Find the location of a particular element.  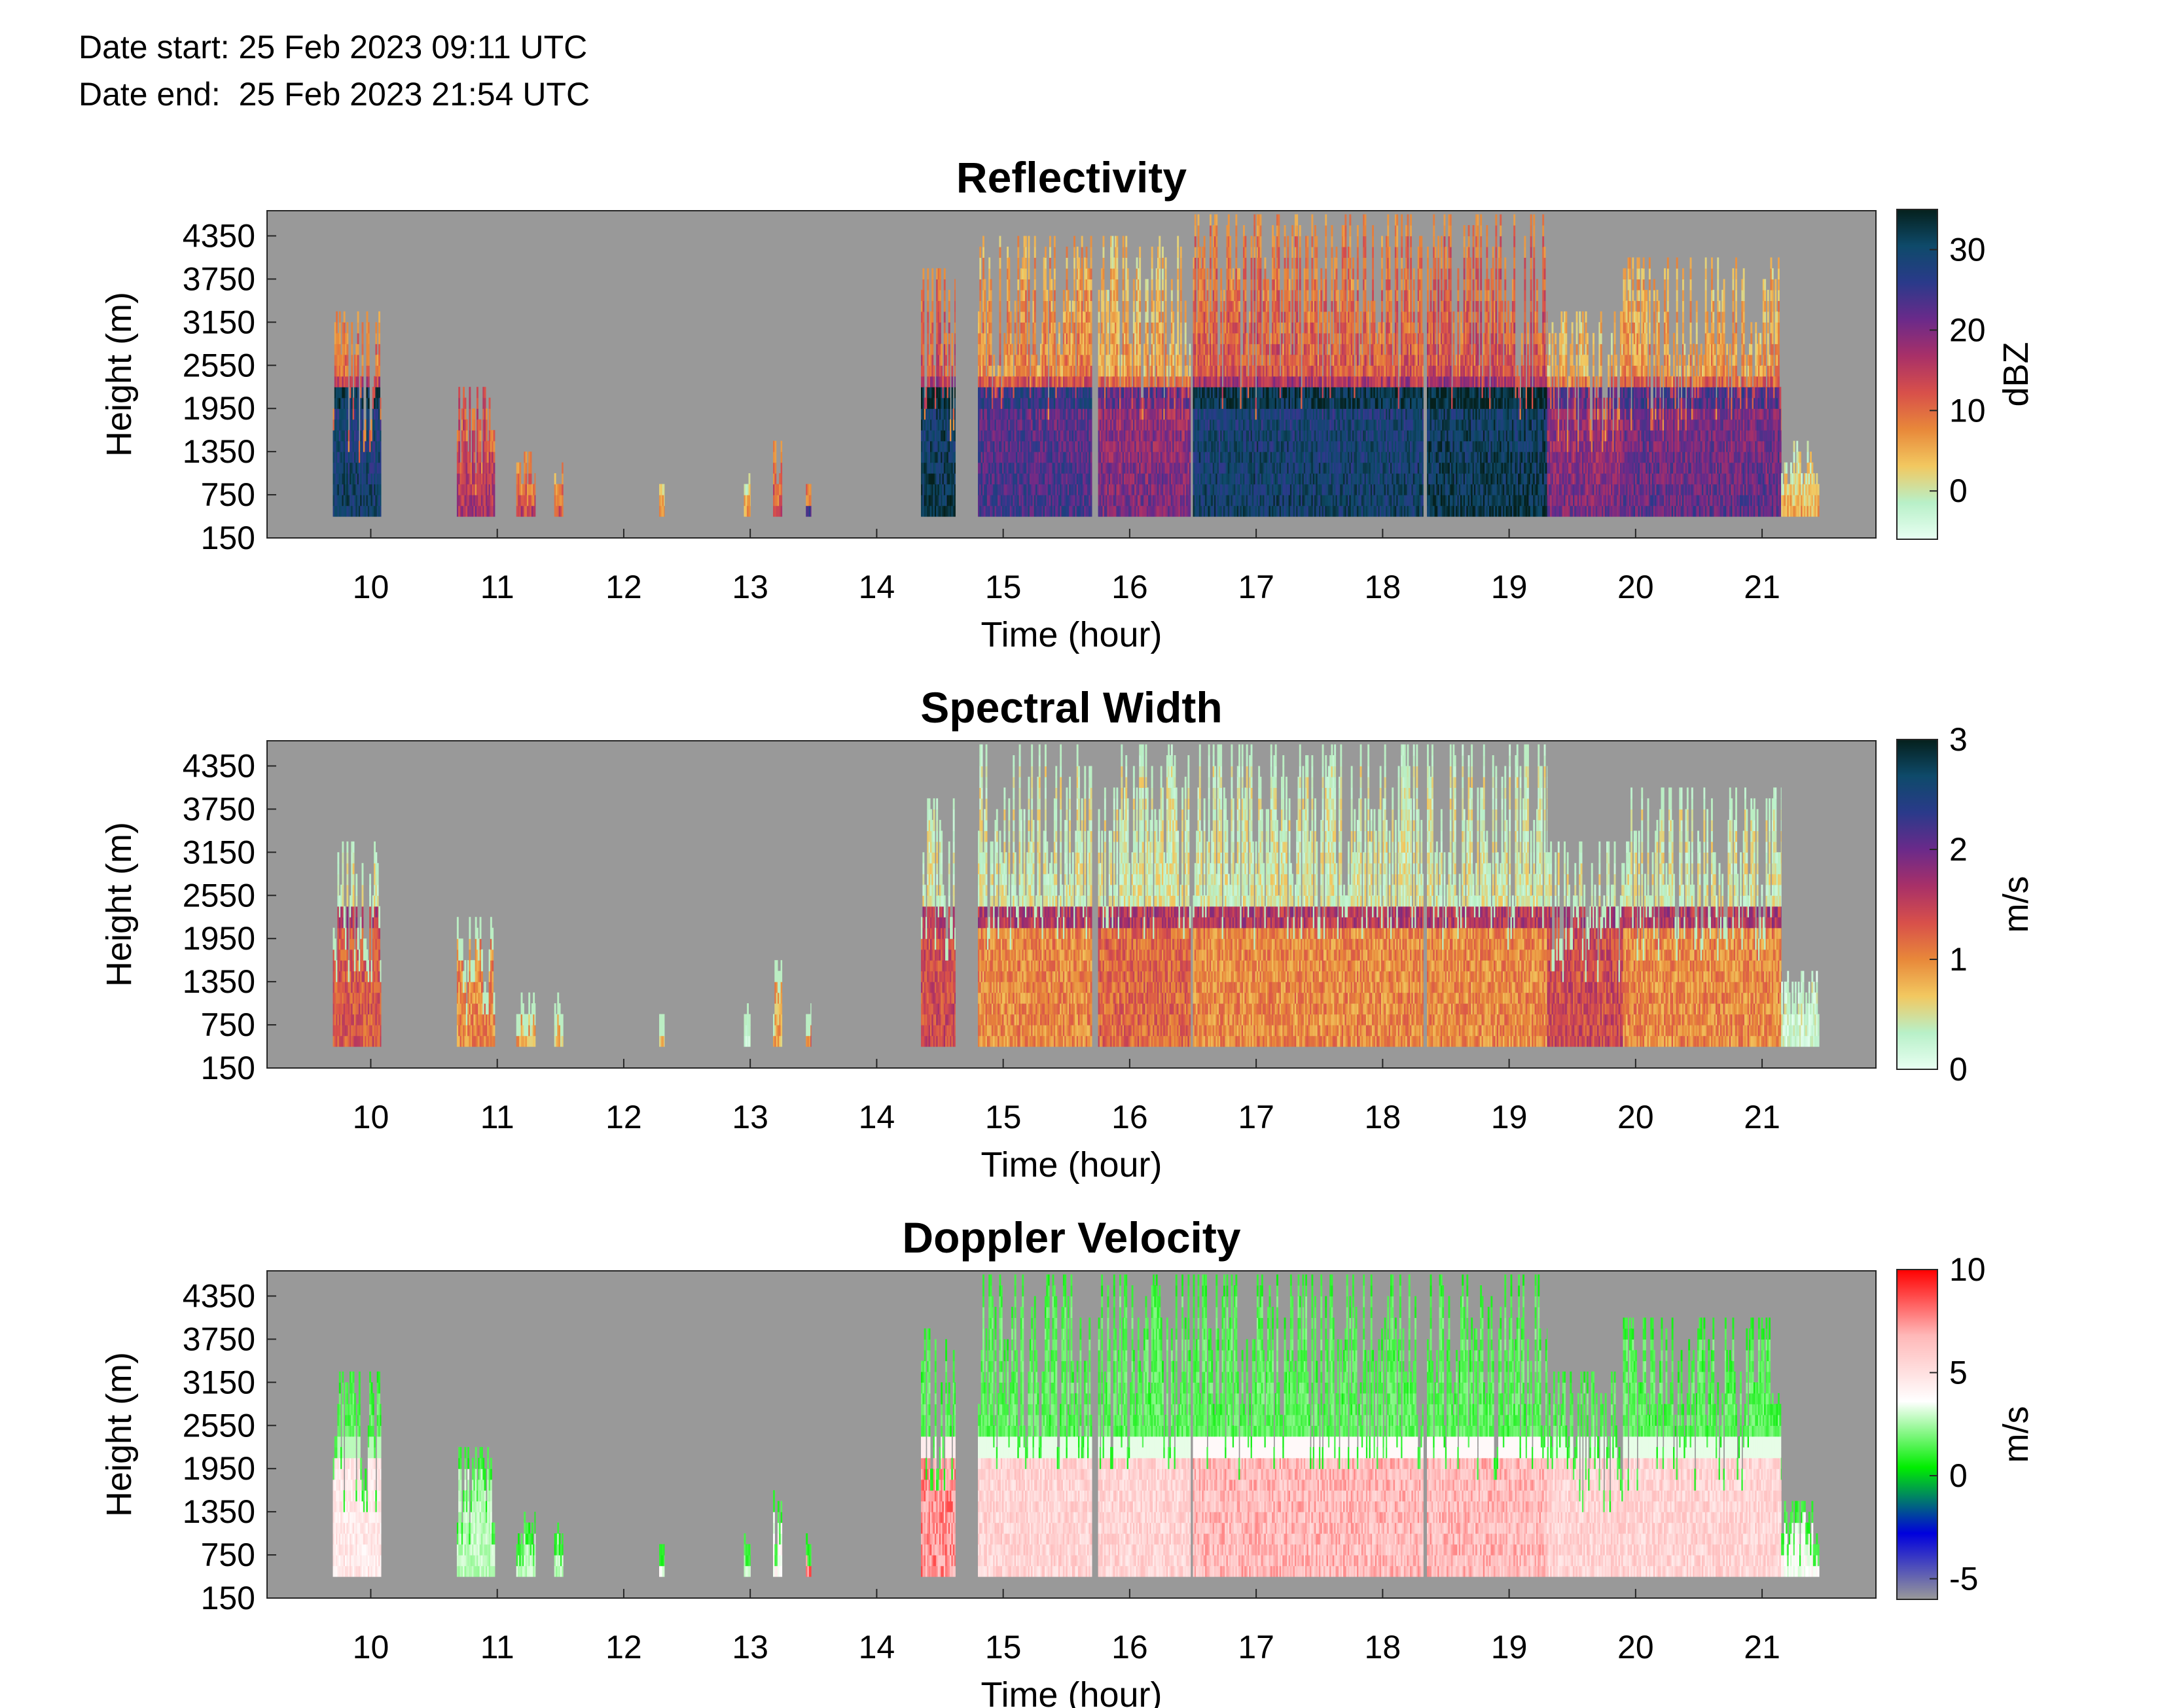

colorbar-label: dBZ is located at coordinates (2016, 374).